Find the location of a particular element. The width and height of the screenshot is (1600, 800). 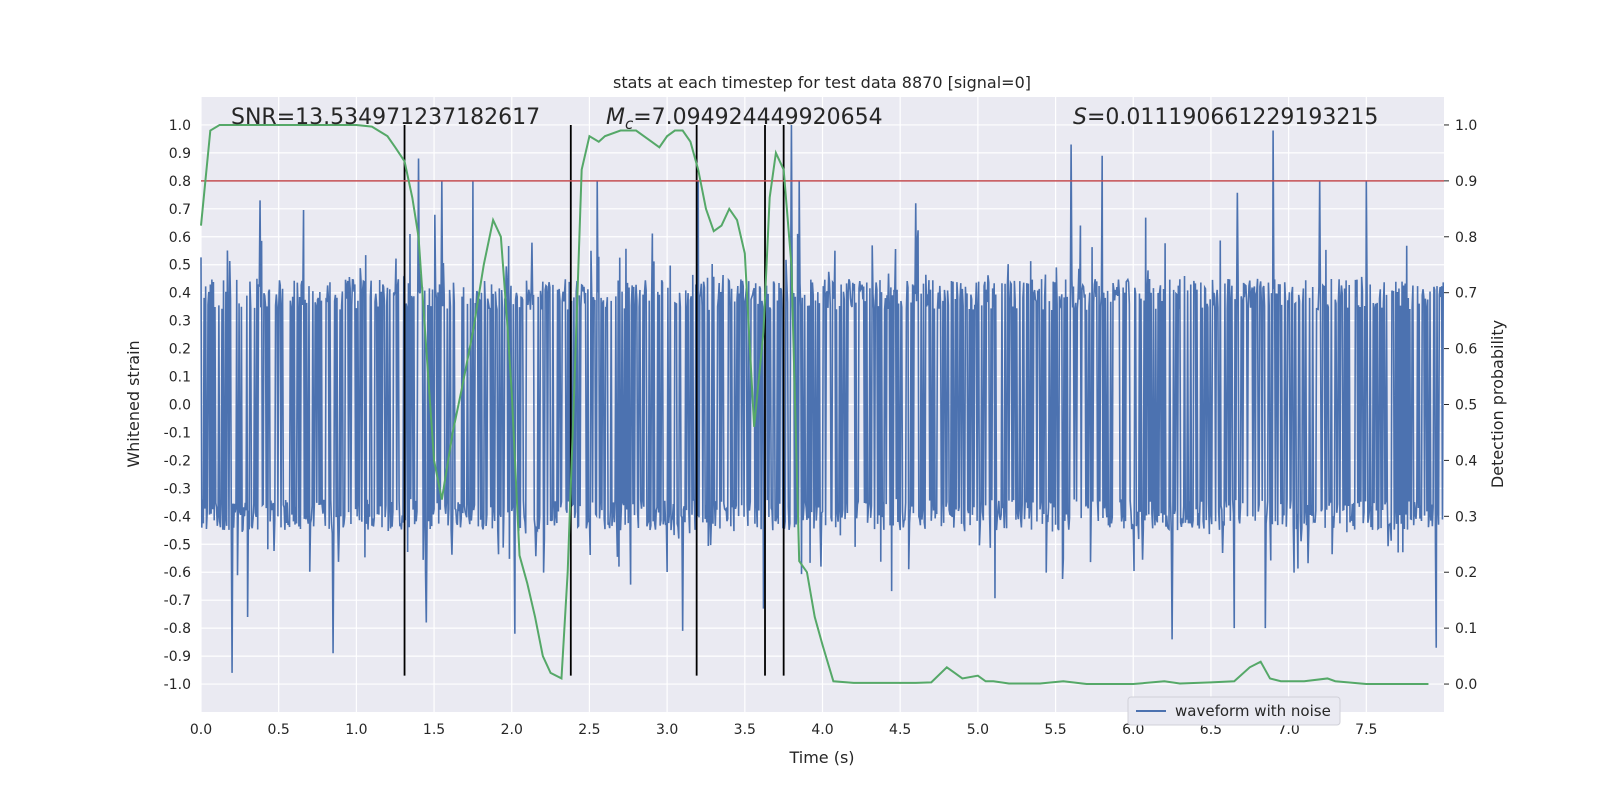

x-tick-label: 4.0 is located at coordinates (822, 730).